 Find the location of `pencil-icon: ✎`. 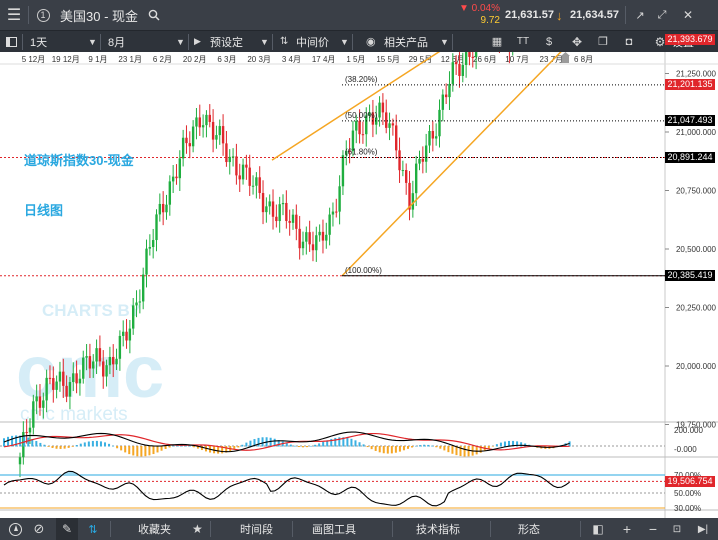

pencil-icon: ✎ is located at coordinates (67, 529).